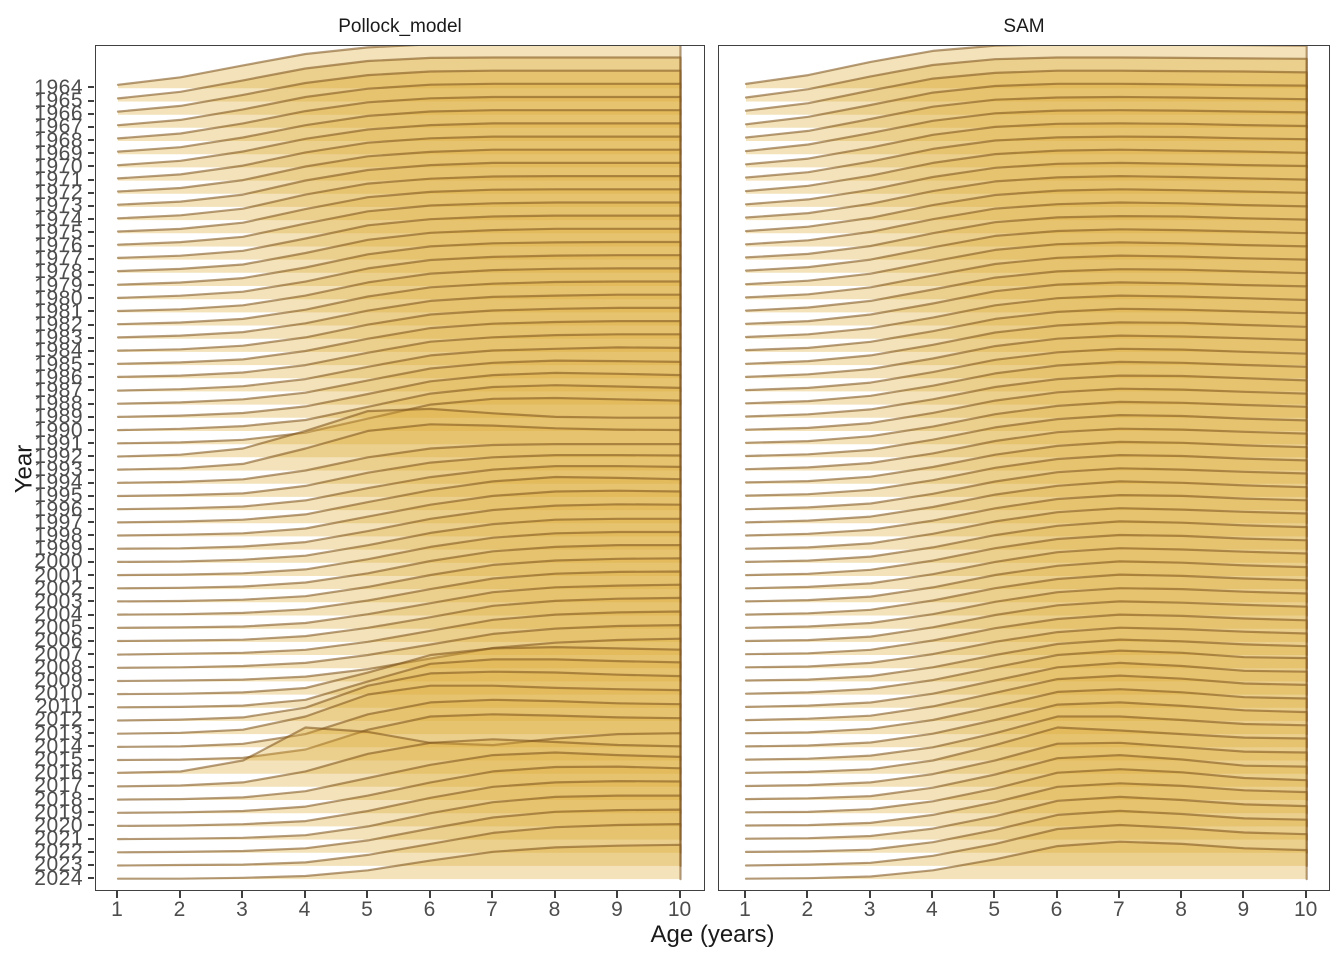  What do you see at coordinates (90, 416) in the screenshot?
I see `year-tick-1989` at bounding box center [90, 416].